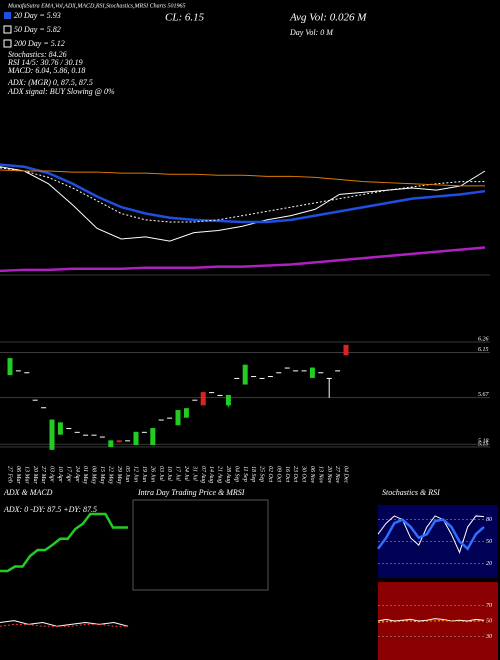  I want to click on day-volume: Day Vol: 0 M, so click(311, 32).